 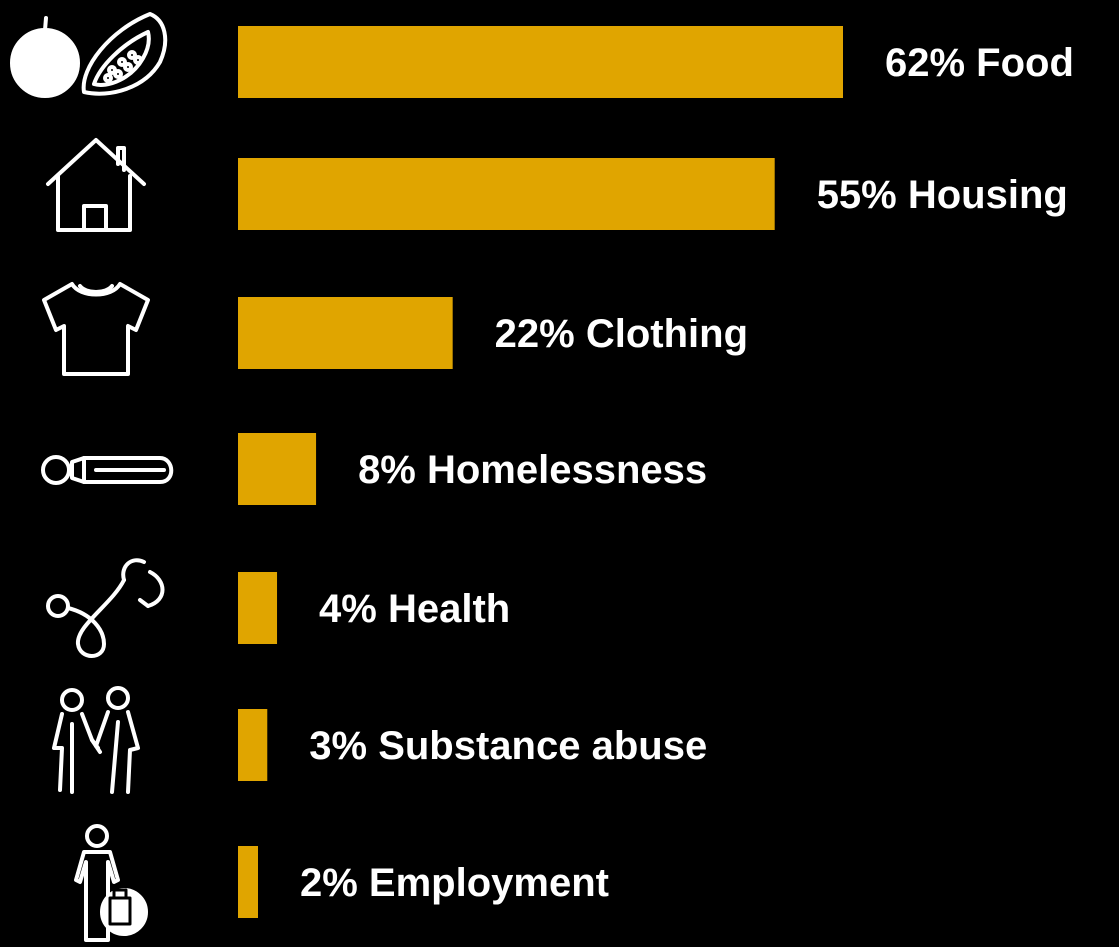 What do you see at coordinates (506, 194) in the screenshot?
I see `bar-housing` at bounding box center [506, 194].